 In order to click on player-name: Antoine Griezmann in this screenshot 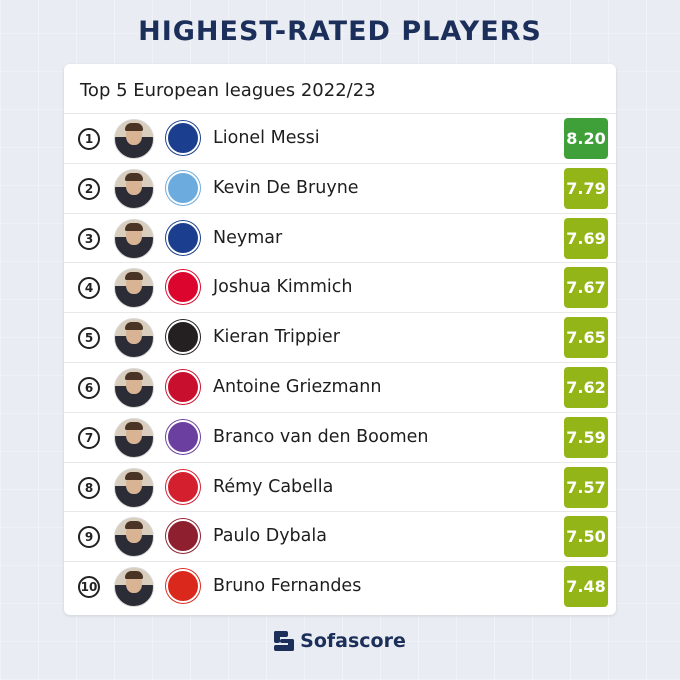, I will do `click(297, 386)`.